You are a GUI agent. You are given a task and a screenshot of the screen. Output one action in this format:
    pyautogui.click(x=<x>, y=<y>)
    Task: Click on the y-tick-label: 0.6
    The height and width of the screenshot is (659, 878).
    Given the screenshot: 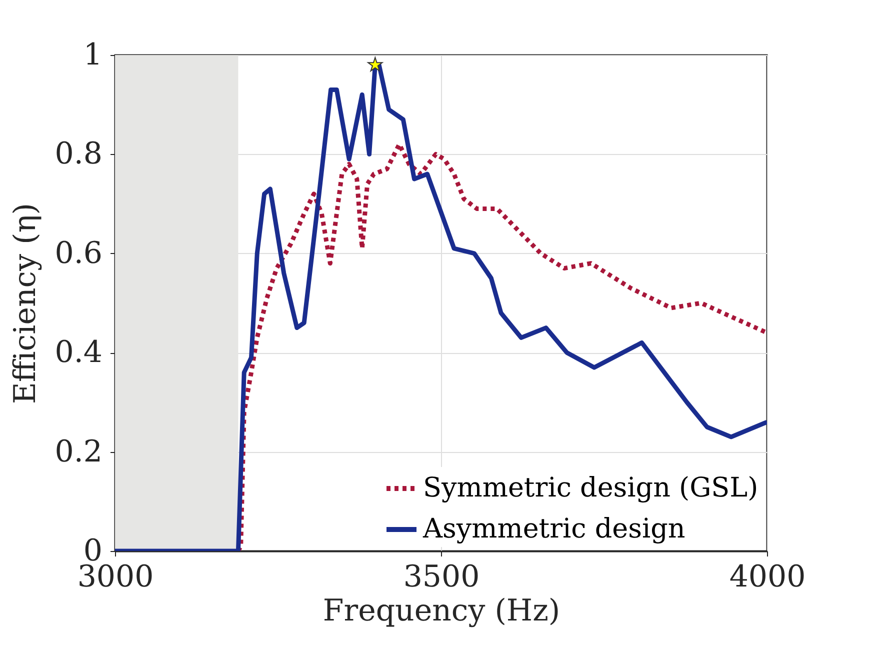 What is the action you would take?
    pyautogui.click(x=78, y=253)
    